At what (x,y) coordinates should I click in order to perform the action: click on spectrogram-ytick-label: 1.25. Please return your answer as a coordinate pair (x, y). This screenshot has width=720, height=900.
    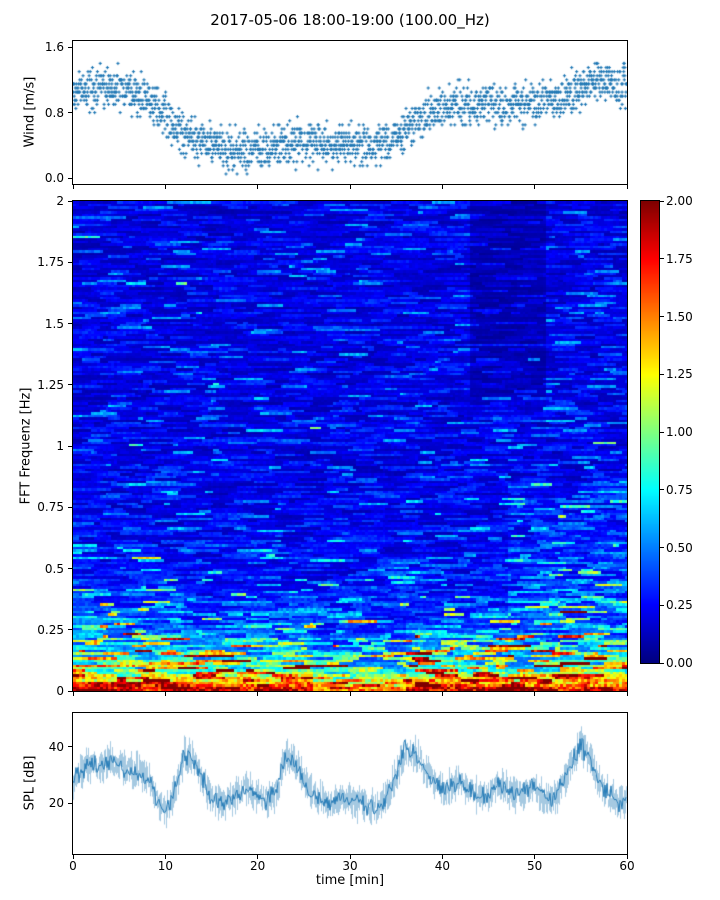
    Looking at the image, I should click on (50, 384).